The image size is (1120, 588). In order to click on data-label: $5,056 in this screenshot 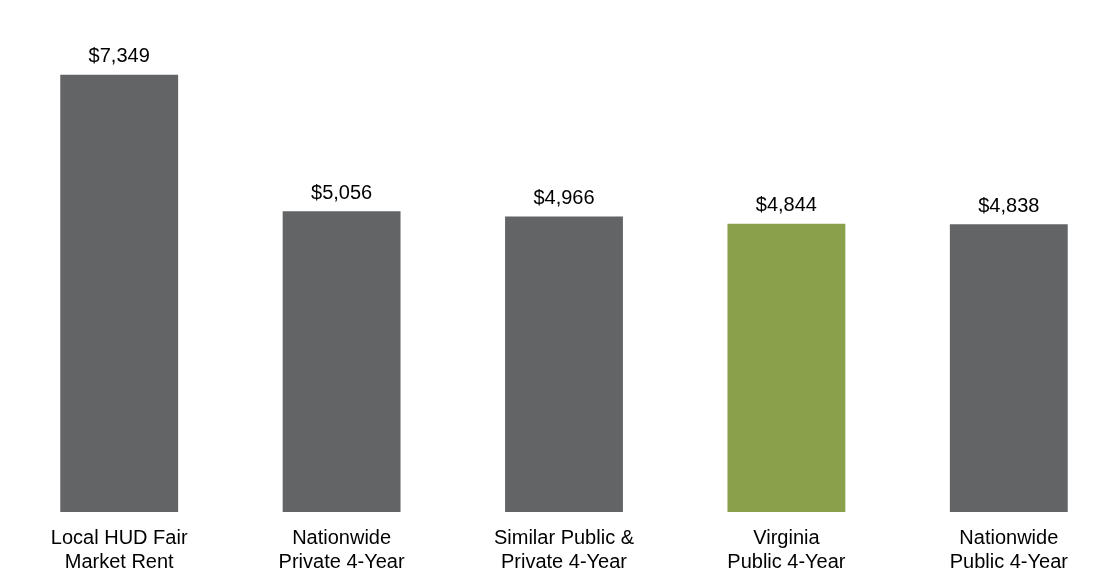, I will do `click(342, 191)`.